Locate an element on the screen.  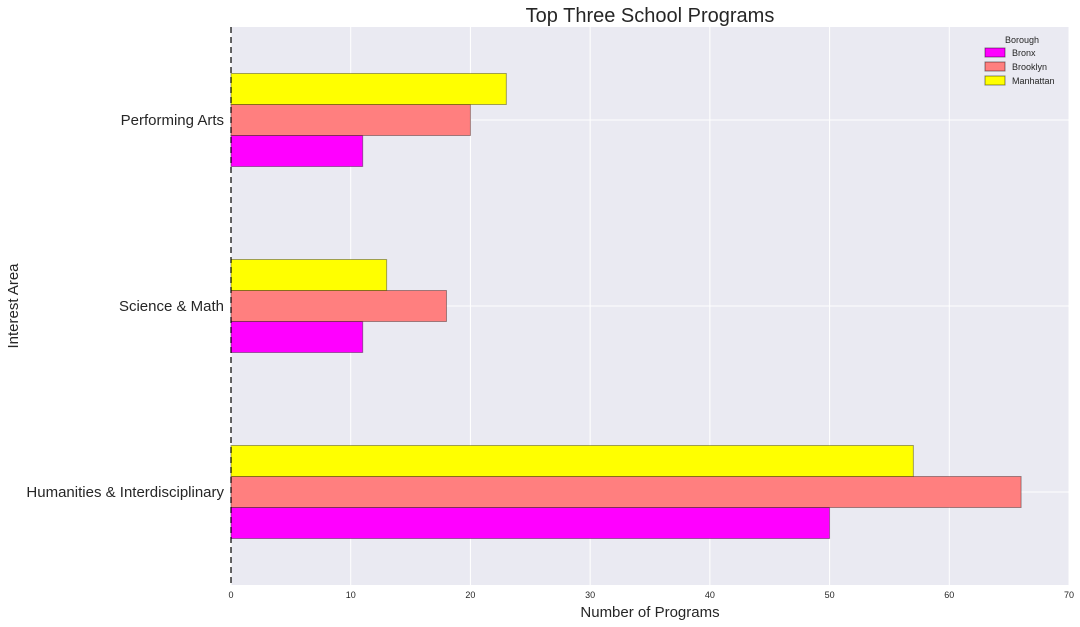
x-tick-labels: 0 10 20 30 40 50 60 70 is located at coordinates (651, 595).